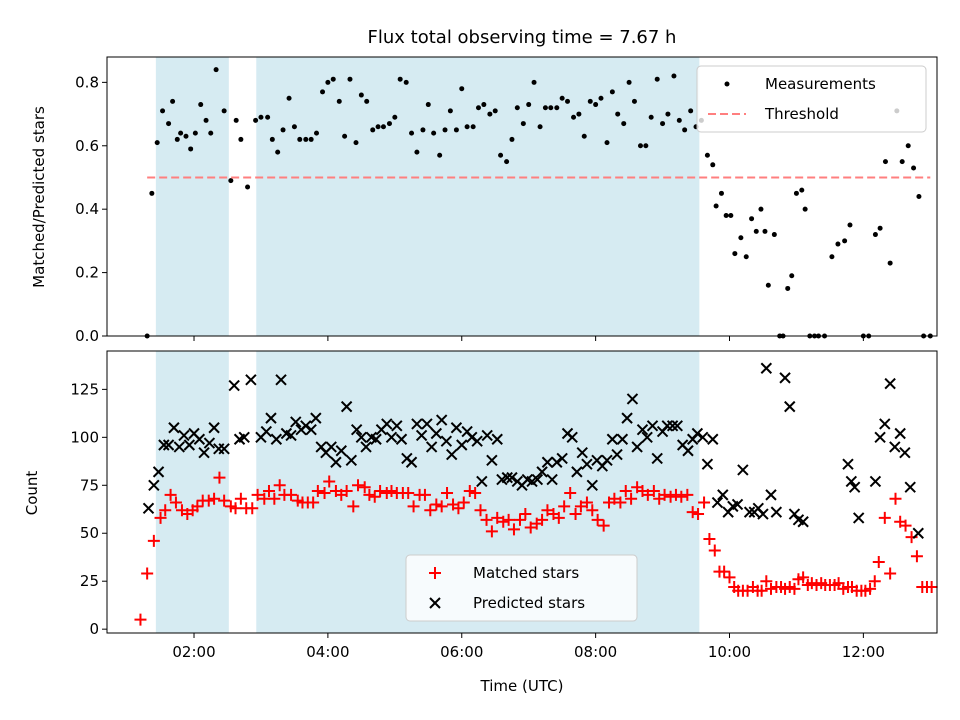 This screenshot has width=960, height=720. Describe the element at coordinates (192, 196) in the screenshot. I see `observing-interval-band` at that location.